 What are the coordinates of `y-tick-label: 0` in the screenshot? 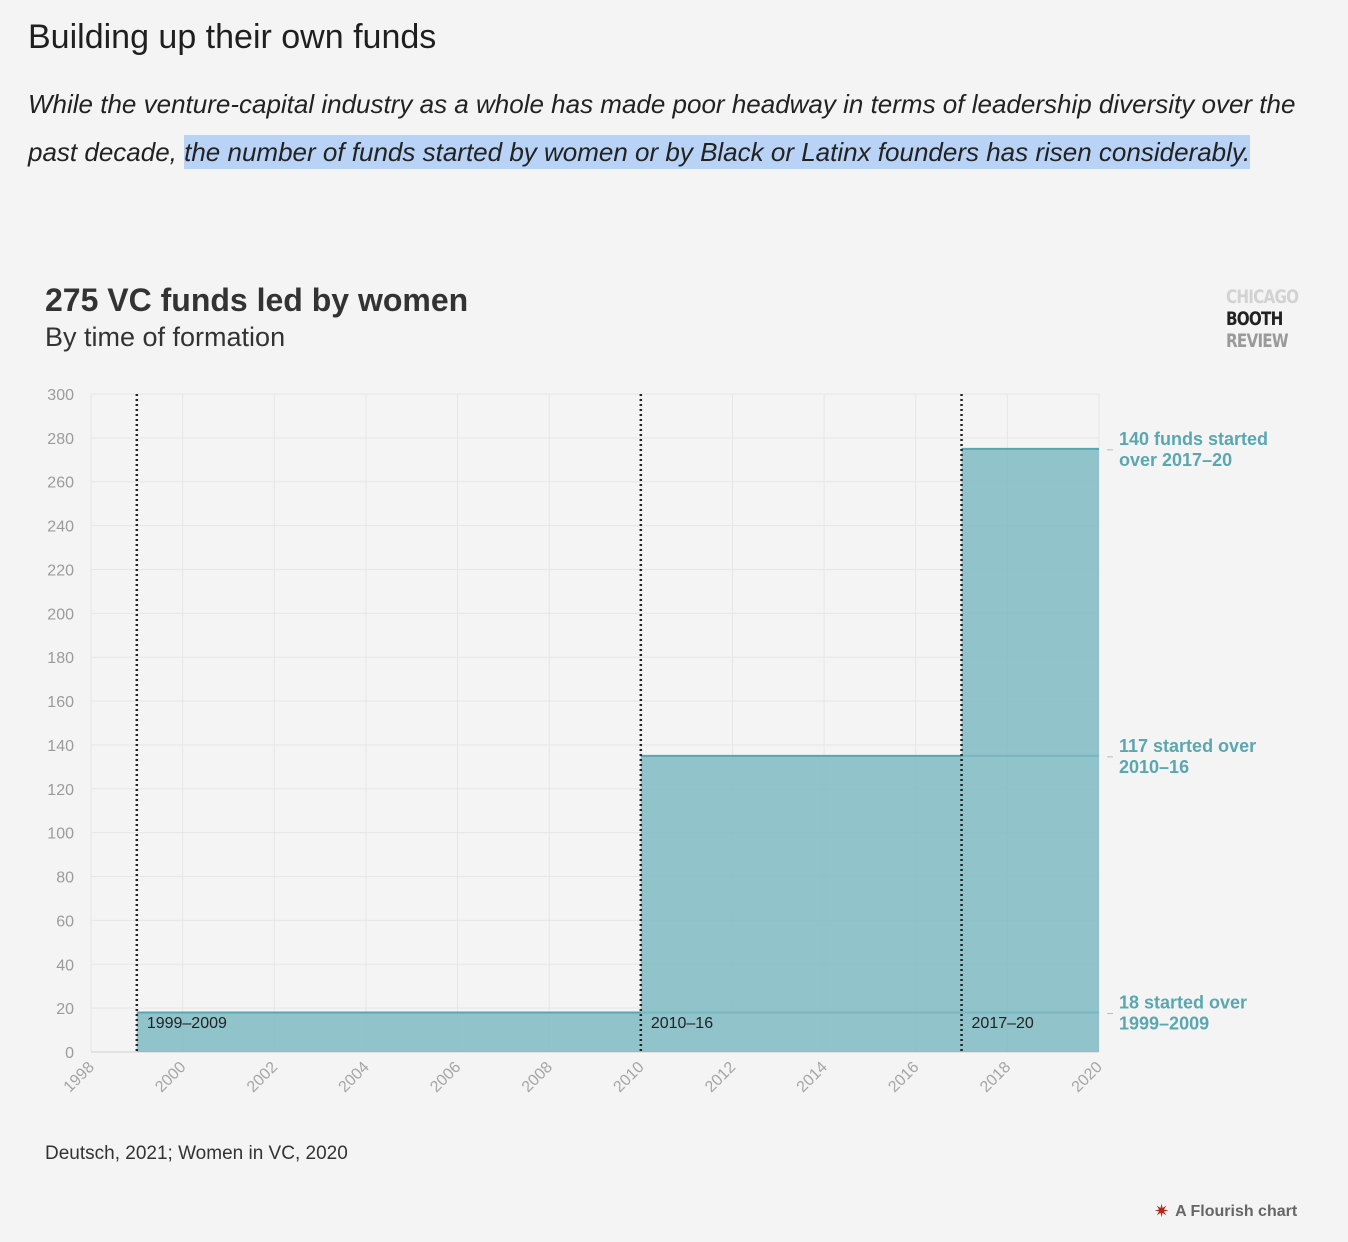 It's located at (69, 1053).